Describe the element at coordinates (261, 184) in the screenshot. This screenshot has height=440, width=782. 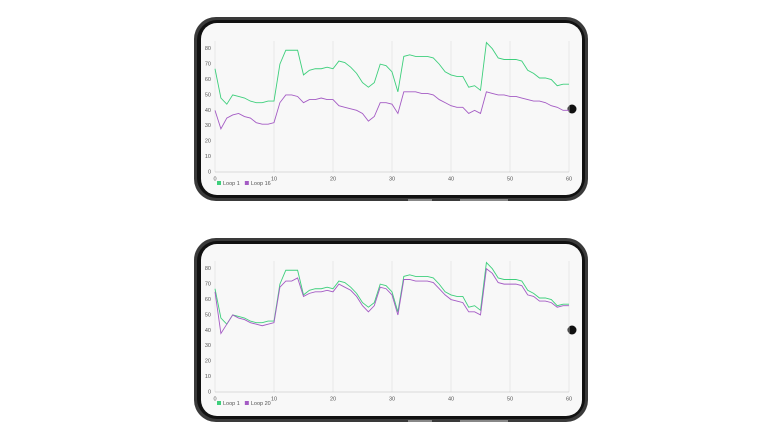
I see `legend-label: Loop 16` at that location.